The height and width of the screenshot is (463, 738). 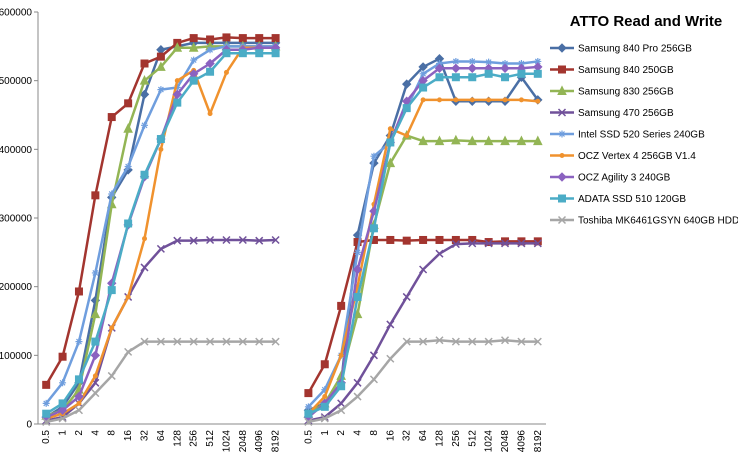 I want to click on legend-label: ADATA SSD 510 120GB, so click(x=632, y=199).